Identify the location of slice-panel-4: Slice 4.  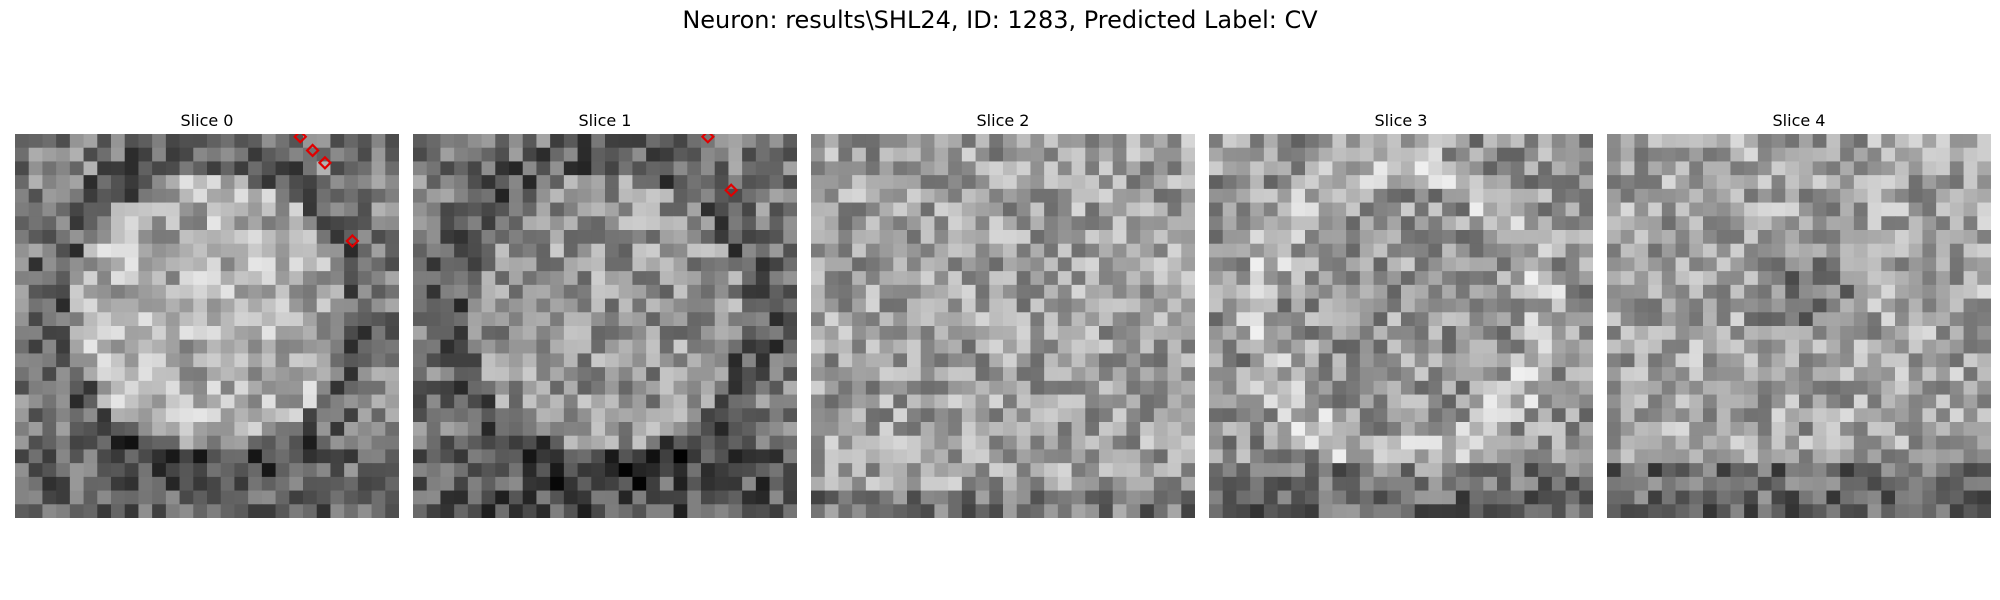
(1799, 313).